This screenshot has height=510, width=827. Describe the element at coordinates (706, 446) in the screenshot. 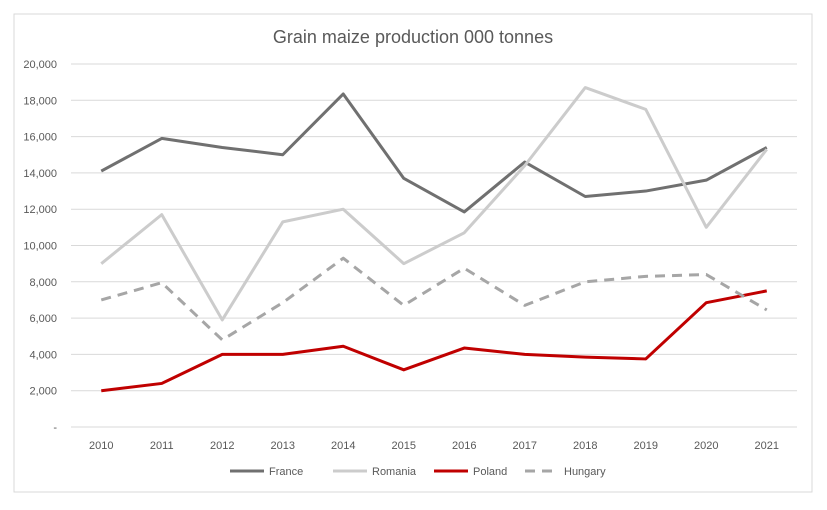

I see `x-tick-label: 2020` at that location.